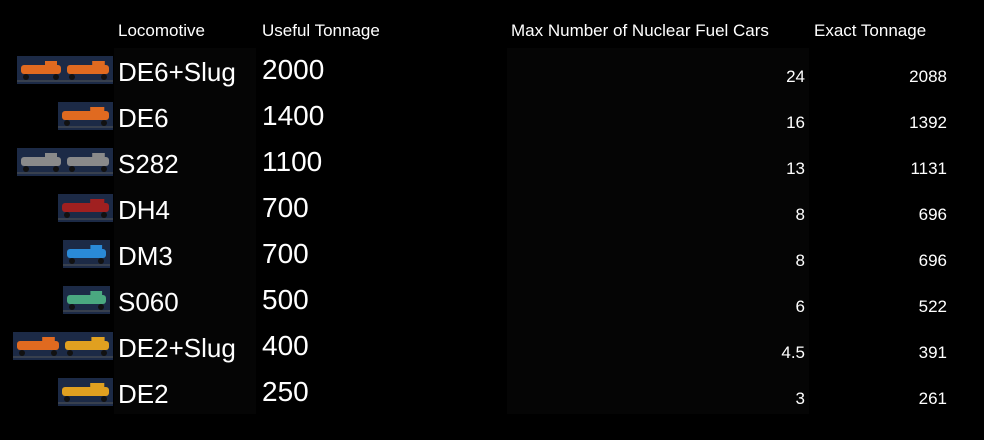 The width and height of the screenshot is (984, 440). What do you see at coordinates (928, 168) in the screenshot?
I see `exact-tonnage: 1131` at bounding box center [928, 168].